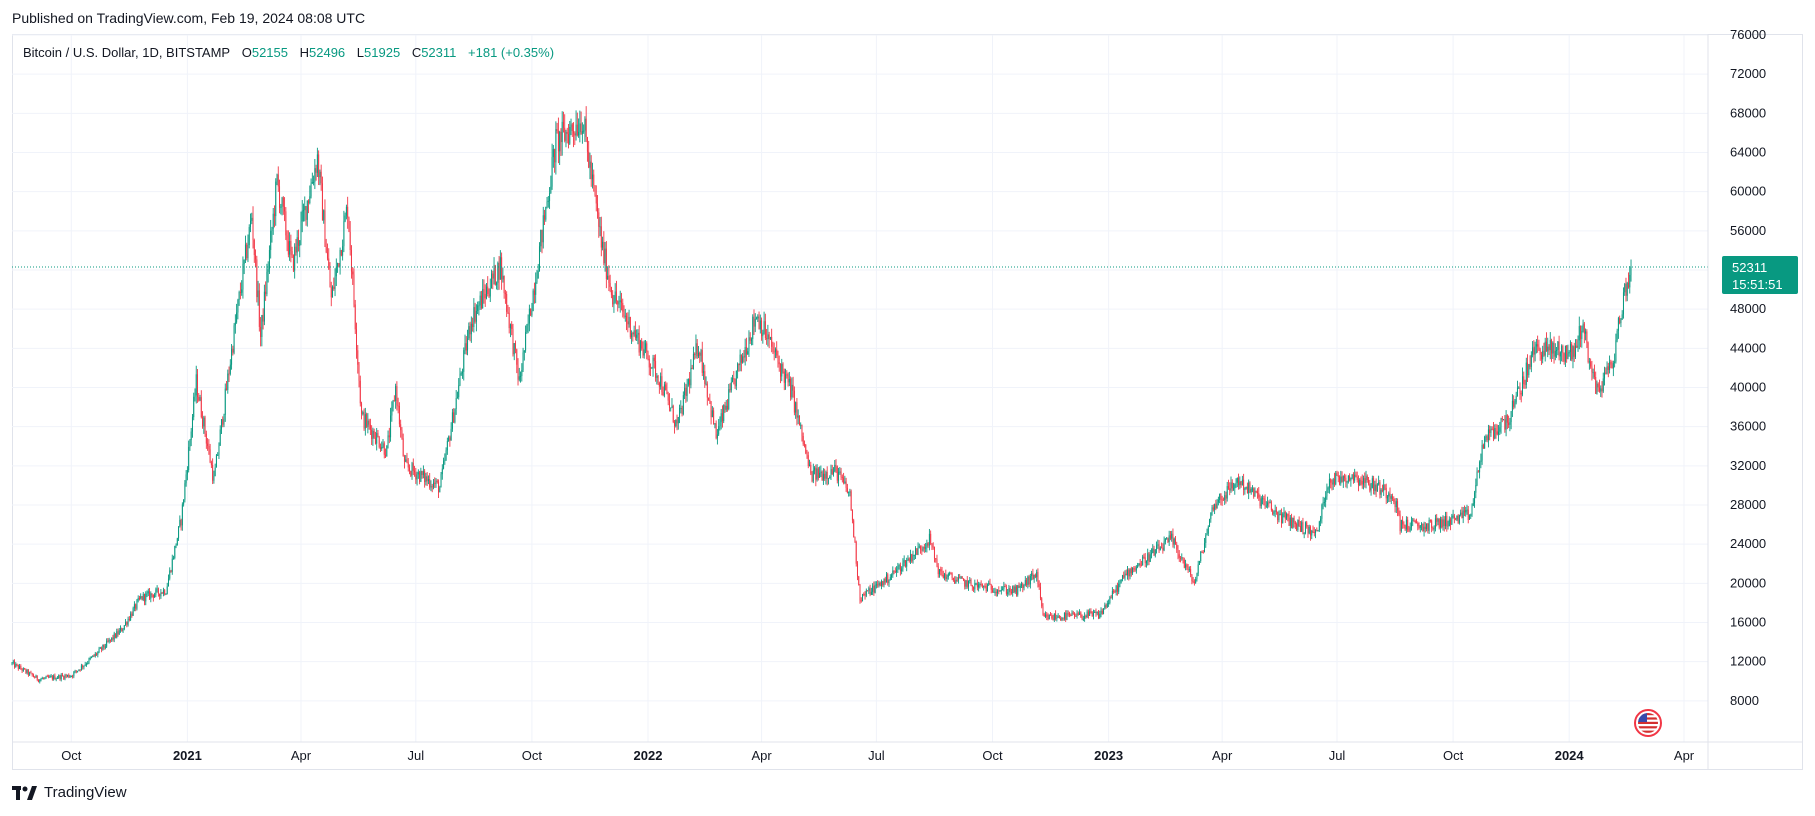 The height and width of the screenshot is (816, 1815). I want to click on y-tick-label: 28000, so click(1748, 504).